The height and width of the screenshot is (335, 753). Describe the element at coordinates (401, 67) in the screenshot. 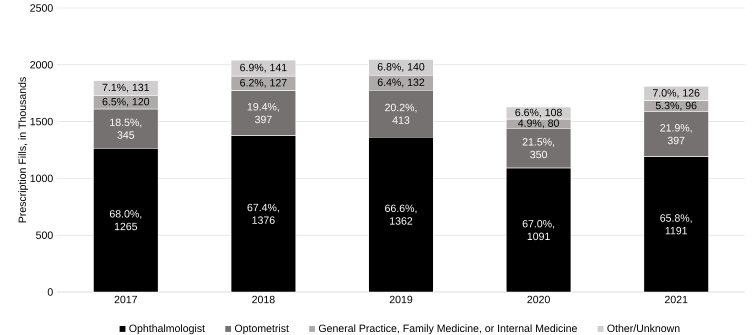

I see `data-label: 6.8%, 140` at that location.